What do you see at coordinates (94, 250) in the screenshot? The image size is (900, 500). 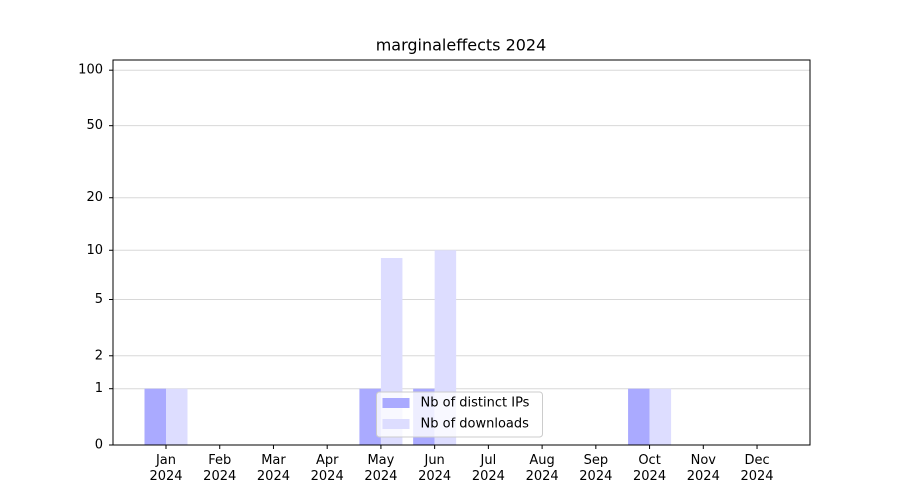 I see `y-tick-label: 10` at bounding box center [94, 250].